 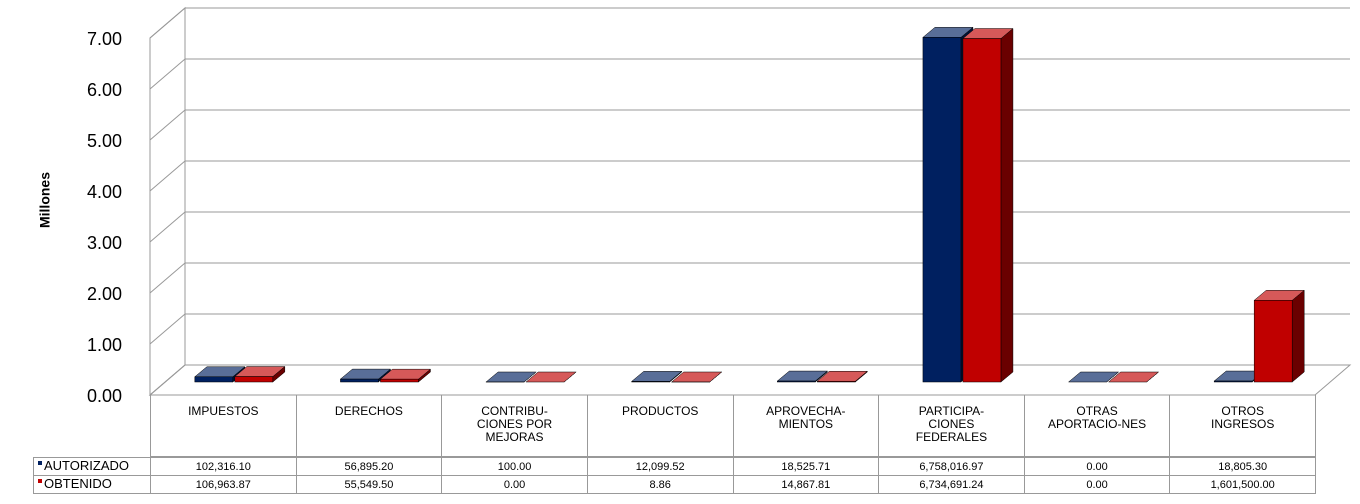 What do you see at coordinates (806, 484) in the screenshot?
I see `data-label: 14,867.81` at bounding box center [806, 484].